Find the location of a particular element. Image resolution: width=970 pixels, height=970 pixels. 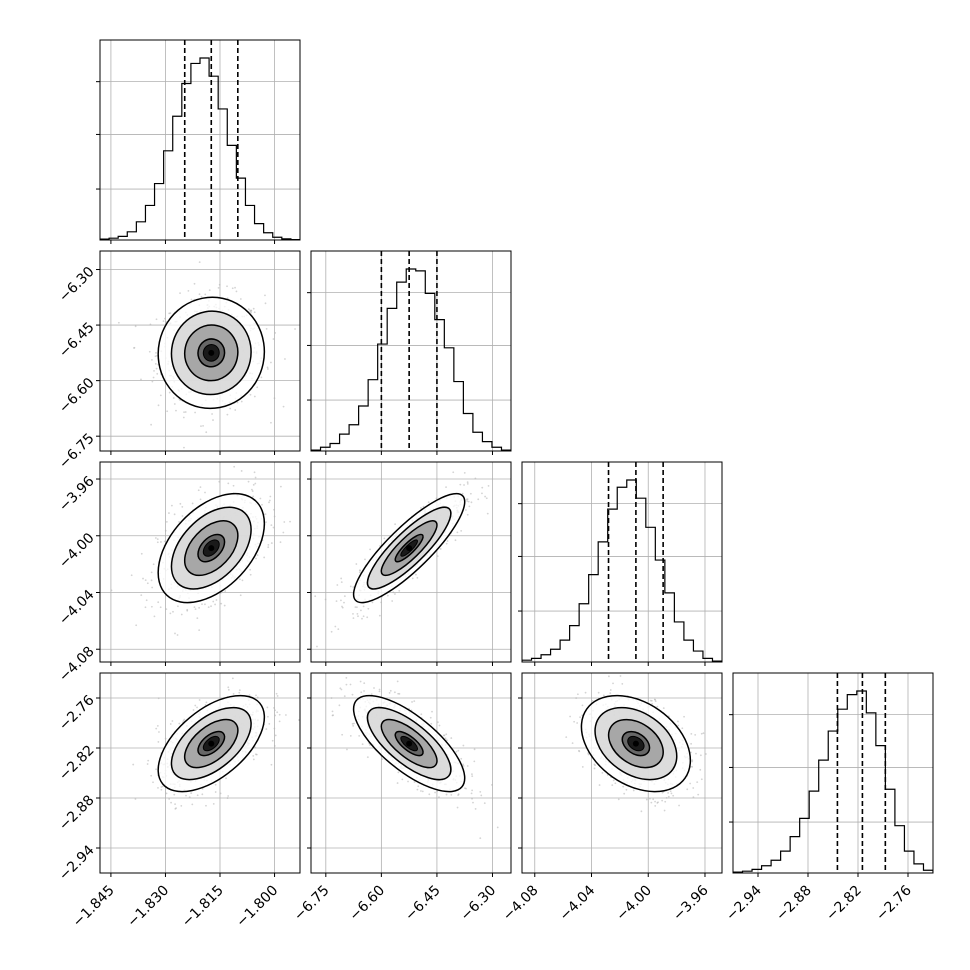

y-tick-label: −6.60 is located at coordinates (77, 396).